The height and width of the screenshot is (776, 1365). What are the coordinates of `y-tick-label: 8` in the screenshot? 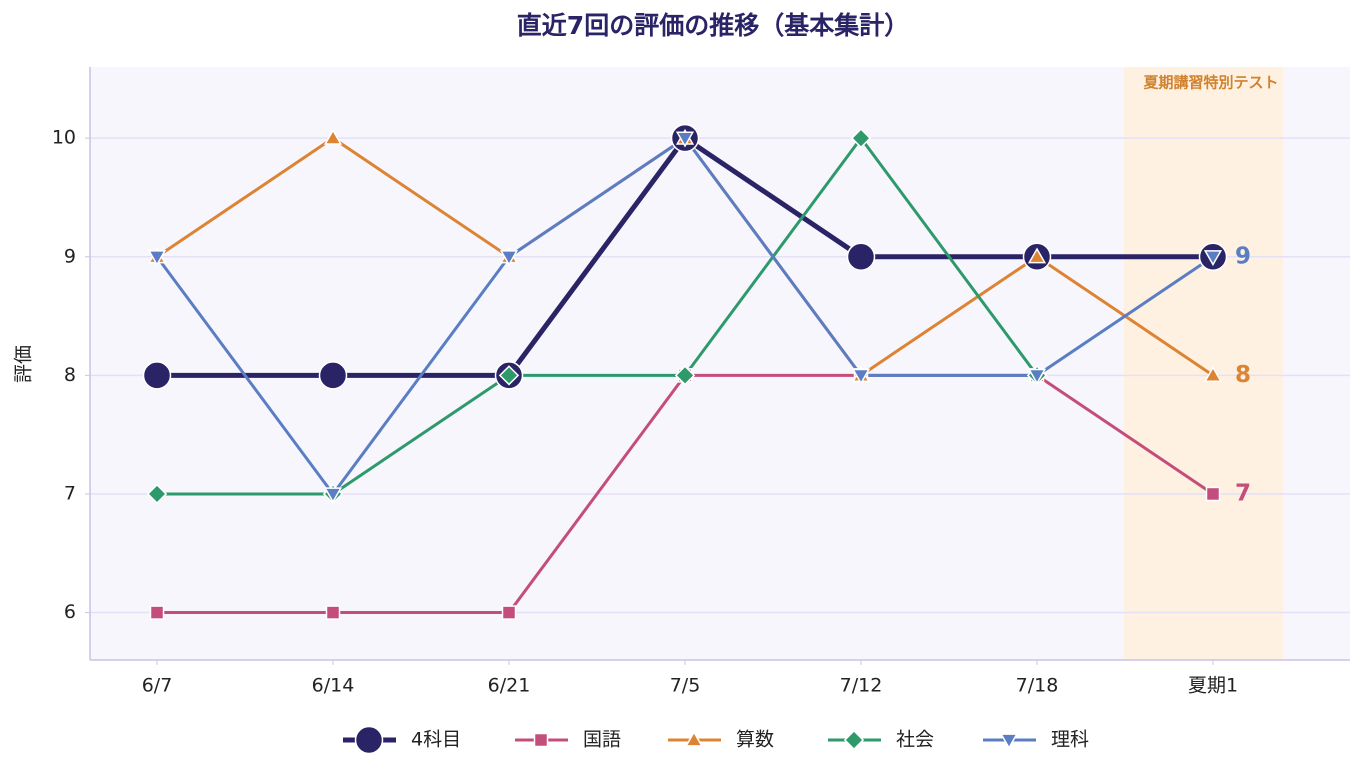 It's located at (70, 375).